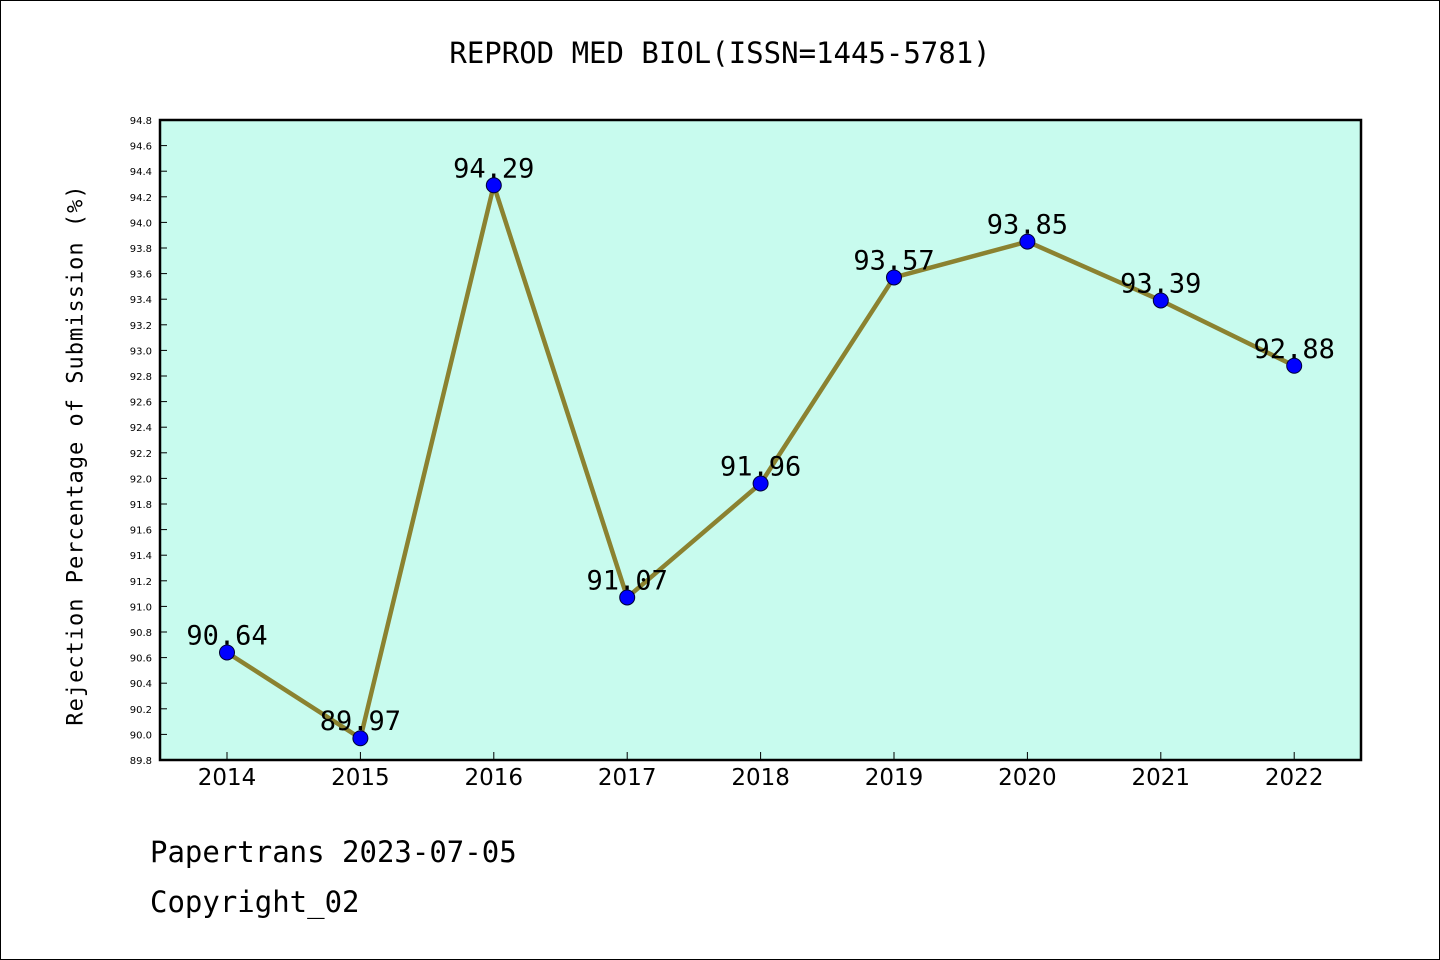 This screenshot has width=1440, height=960. I want to click on x-tick-label: 2022, so click(1294, 778).